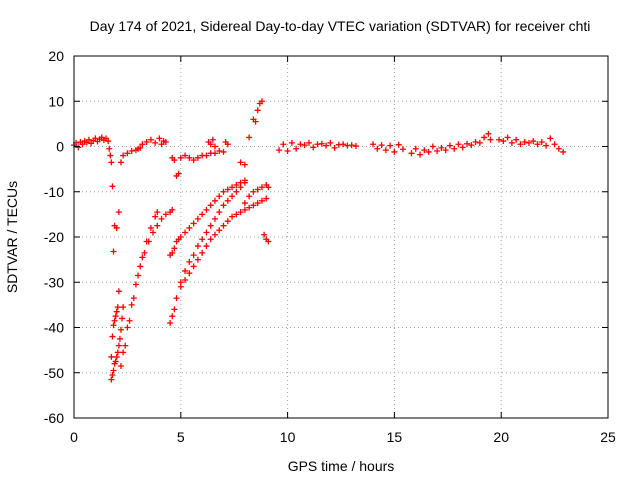 The image size is (640, 480). Describe the element at coordinates (198, 163) in the screenshot. I see `series-mid-small-dip` at that location.